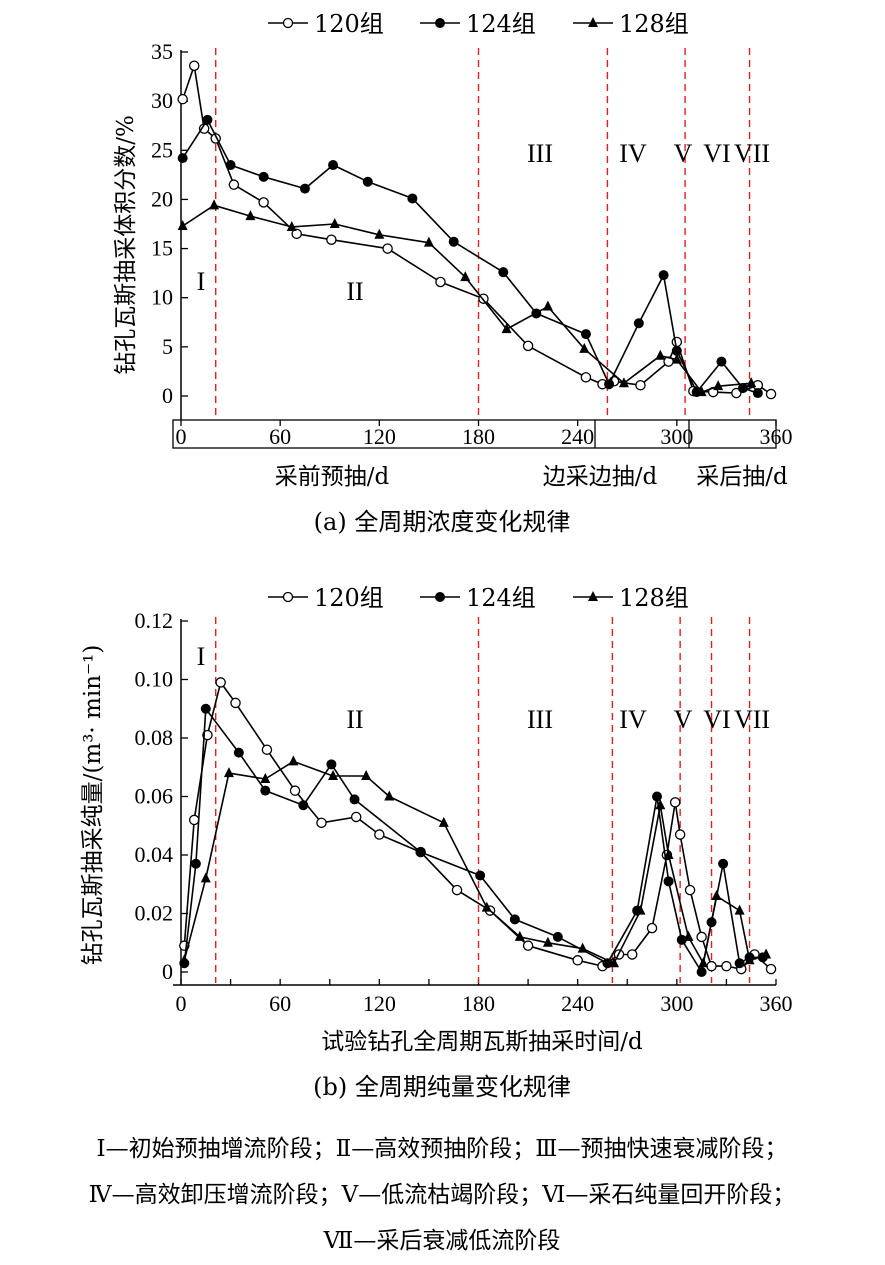 Image resolution: width=885 pixels, height=1265 pixels. What do you see at coordinates (470, 256) in the screenshot?
I see `series-line-124组` at bounding box center [470, 256].